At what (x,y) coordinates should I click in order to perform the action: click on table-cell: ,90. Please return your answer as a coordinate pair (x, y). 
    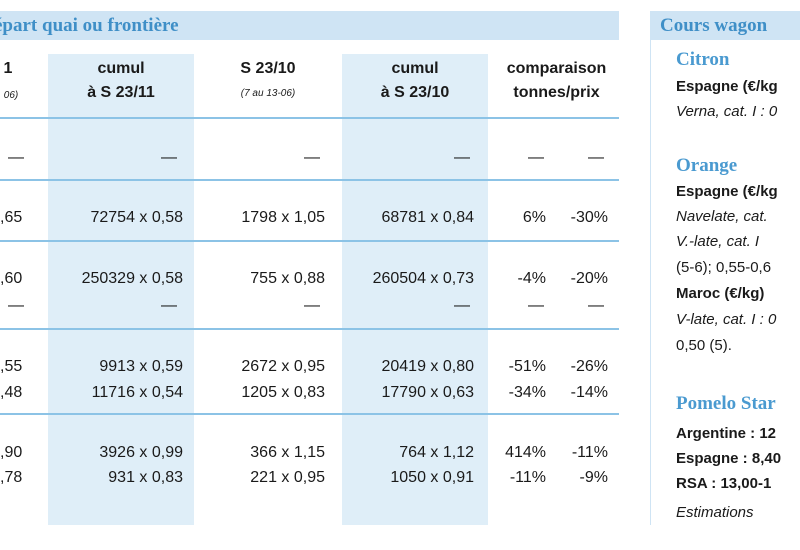
    Looking at the image, I should click on (11, 452).